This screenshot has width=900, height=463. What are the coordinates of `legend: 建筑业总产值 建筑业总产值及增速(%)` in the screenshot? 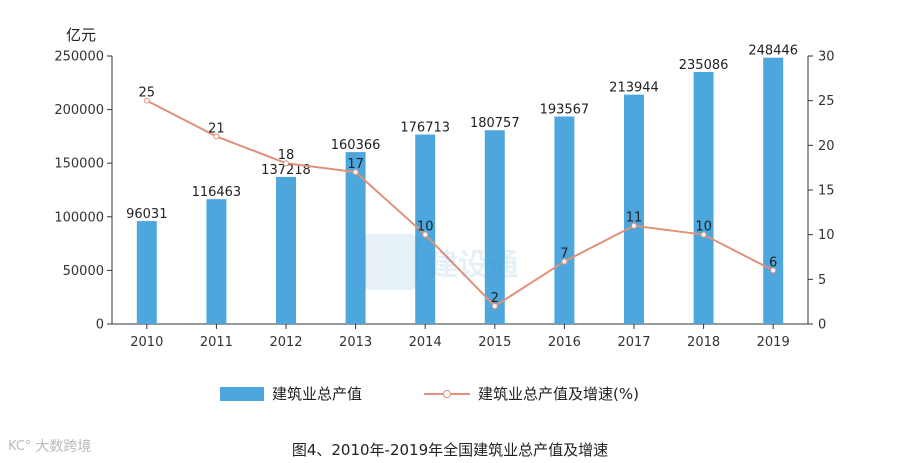 It's located at (450, 395).